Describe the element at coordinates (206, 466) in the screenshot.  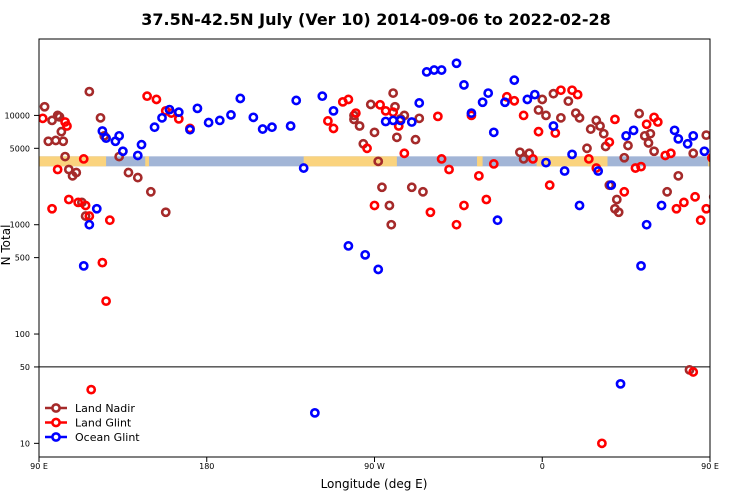
I see `x-tick-label: 180` at that location.